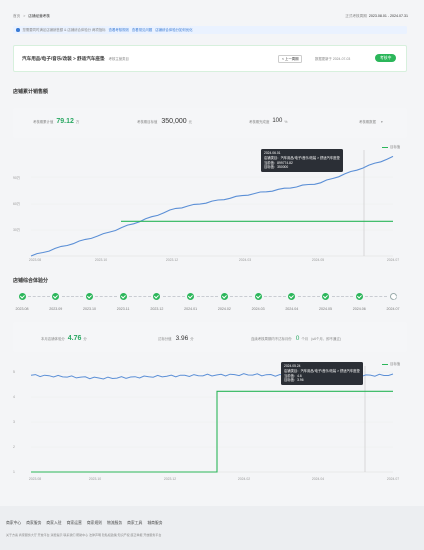  What do you see at coordinates (22, 309) in the screenshot?
I see `month-label: 2023.08` at bounding box center [22, 309].